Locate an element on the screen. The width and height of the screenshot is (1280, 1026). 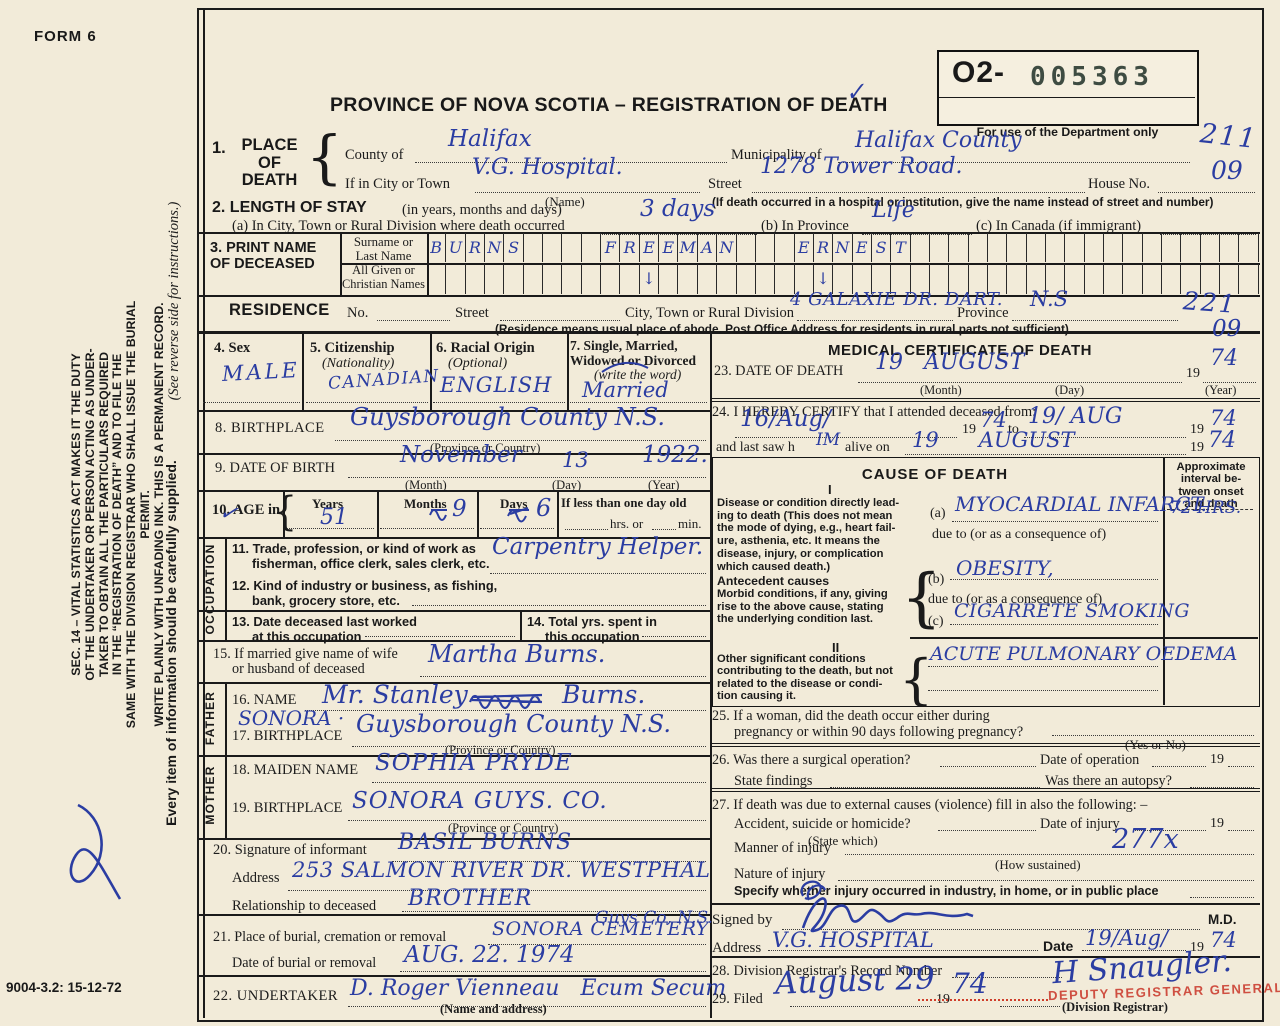
s6-sub: (Optional) is located at coordinates (478, 363).